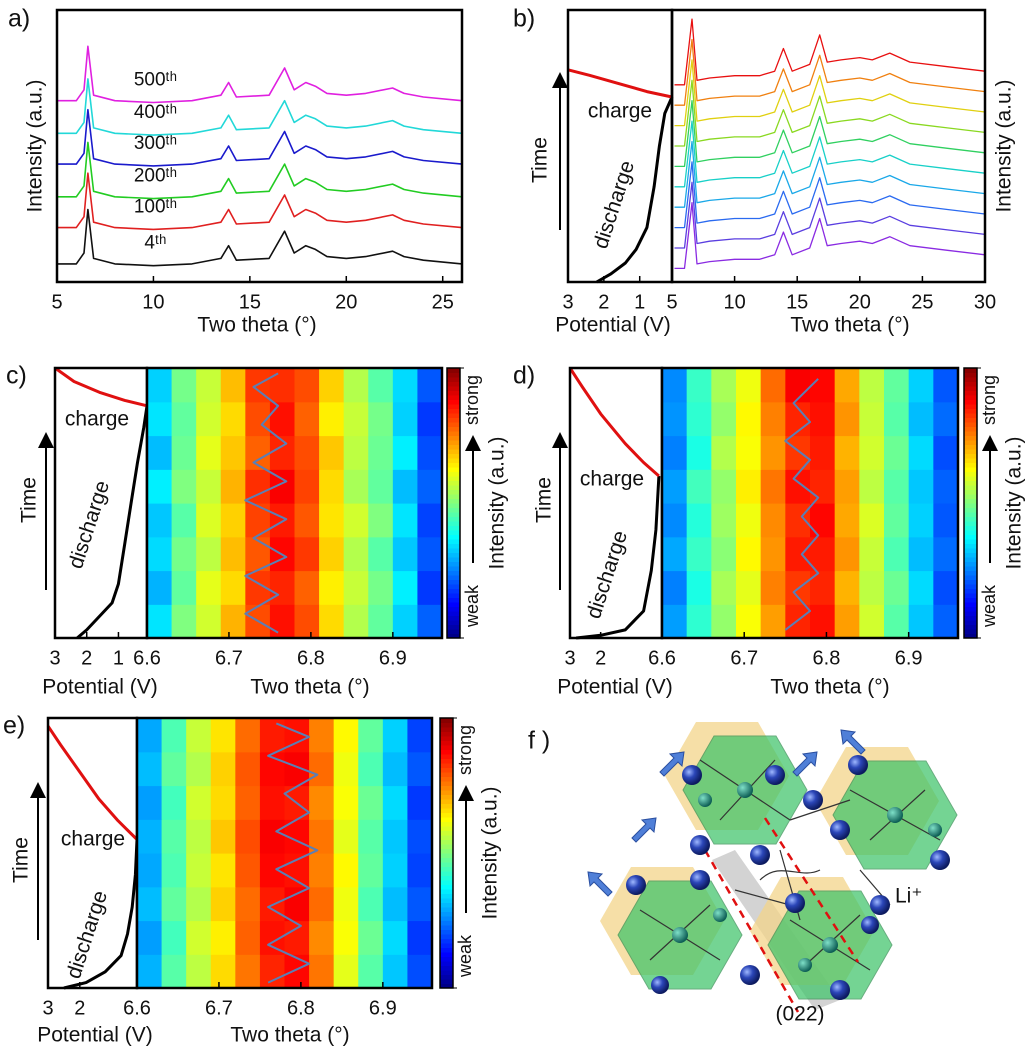 Image resolution: width=1027 pixels, height=1049 pixels. What do you see at coordinates (909, 658) in the screenshot?
I see `x-tick-label: 6.9` at bounding box center [909, 658].